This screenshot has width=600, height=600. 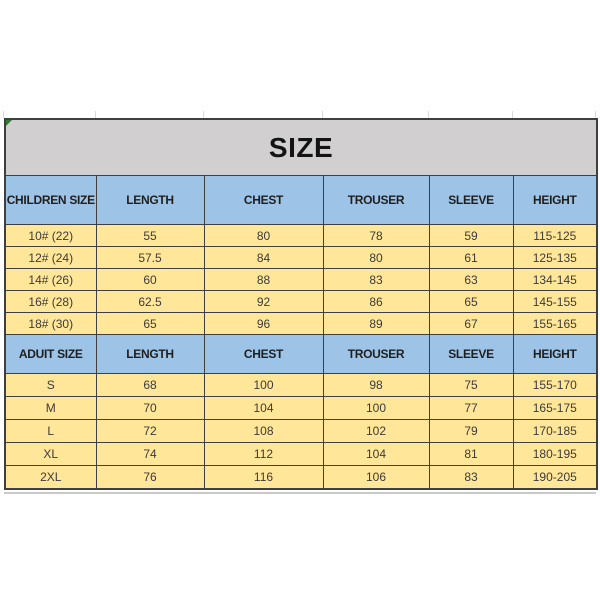 I want to click on size-label-cell: 18# (30), so click(x=50, y=323).